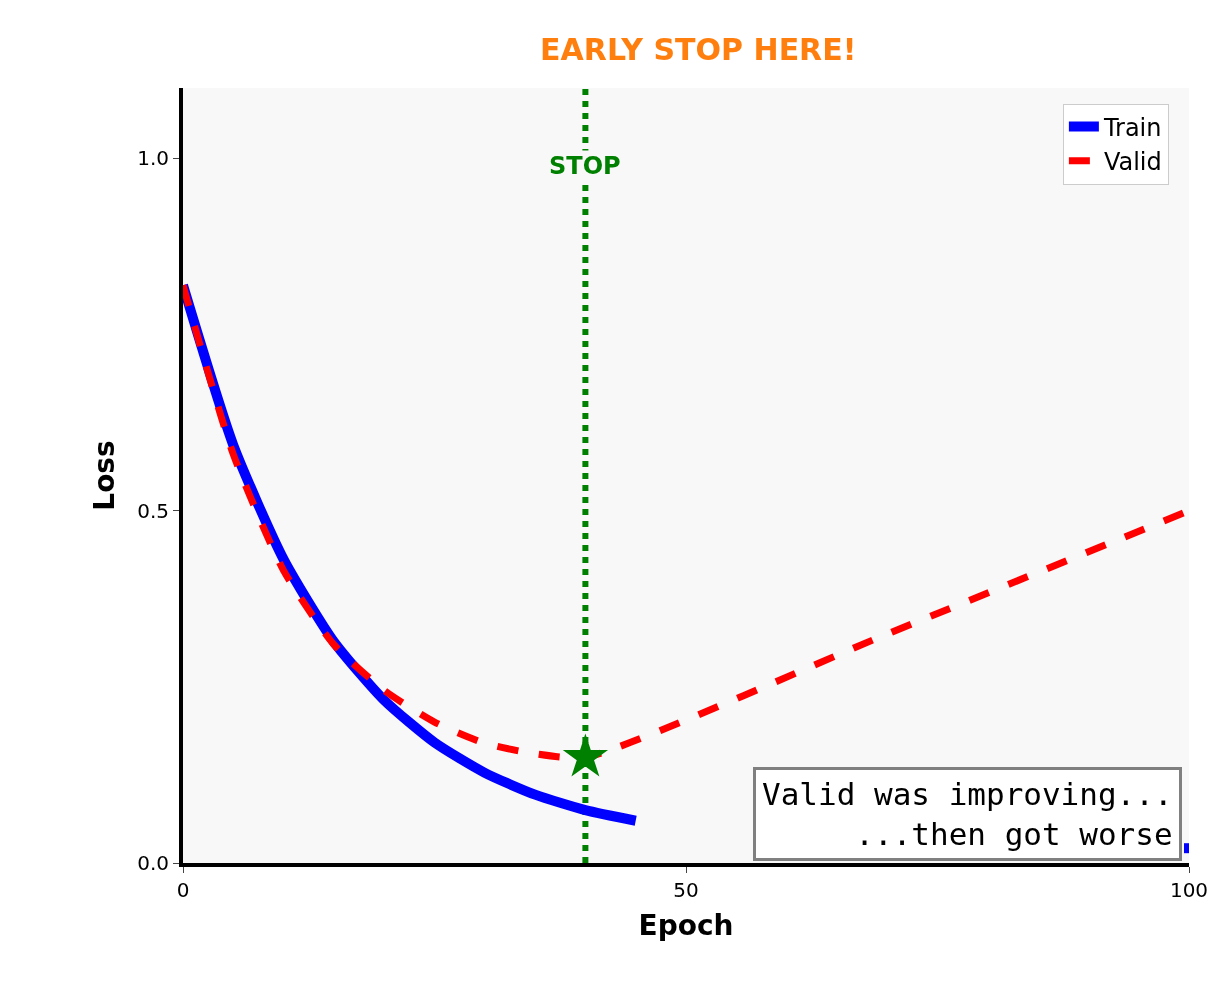 This screenshot has width=1225, height=985. What do you see at coordinates (585, 166) in the screenshot?
I see `ref-line-label: STOP` at bounding box center [585, 166].